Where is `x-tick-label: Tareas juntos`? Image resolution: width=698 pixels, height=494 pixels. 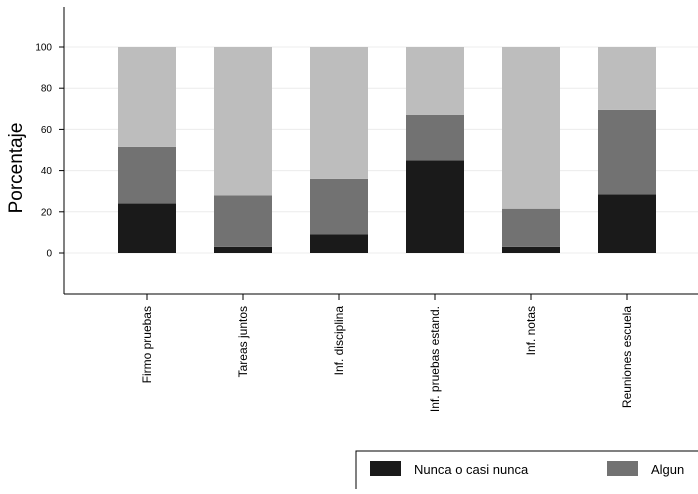 x-tick-label: Tareas juntos is located at coordinates (243, 341).